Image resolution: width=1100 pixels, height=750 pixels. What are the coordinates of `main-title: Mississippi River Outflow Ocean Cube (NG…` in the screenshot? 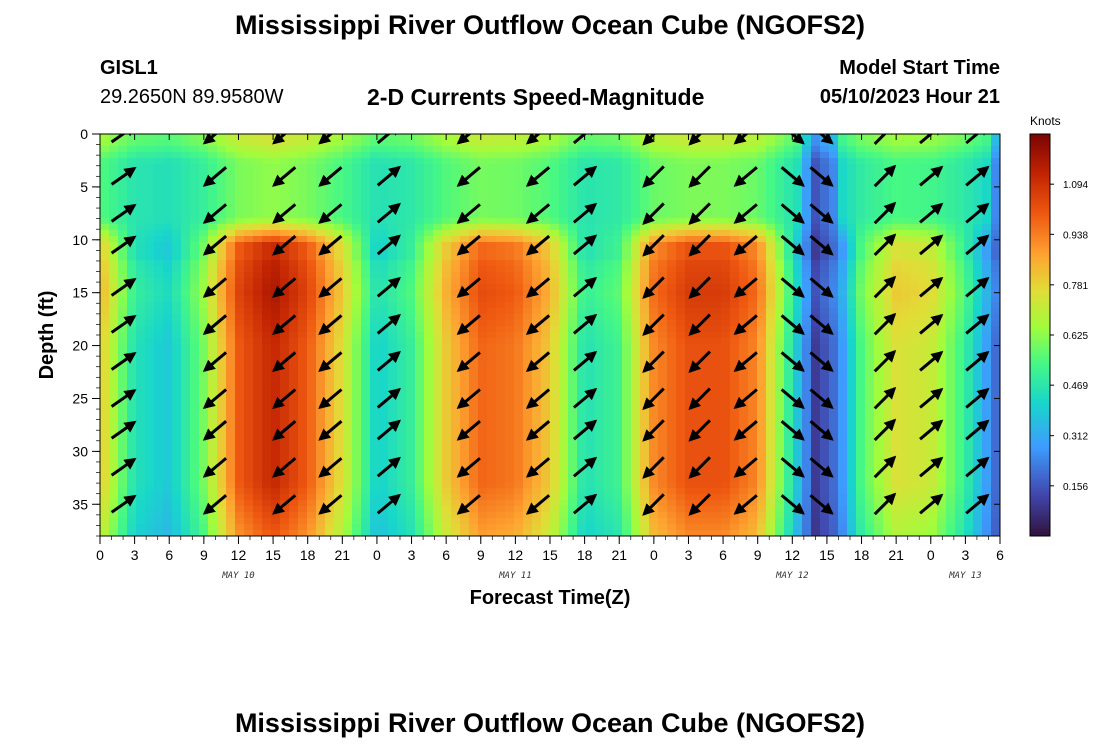 It's located at (550, 25).